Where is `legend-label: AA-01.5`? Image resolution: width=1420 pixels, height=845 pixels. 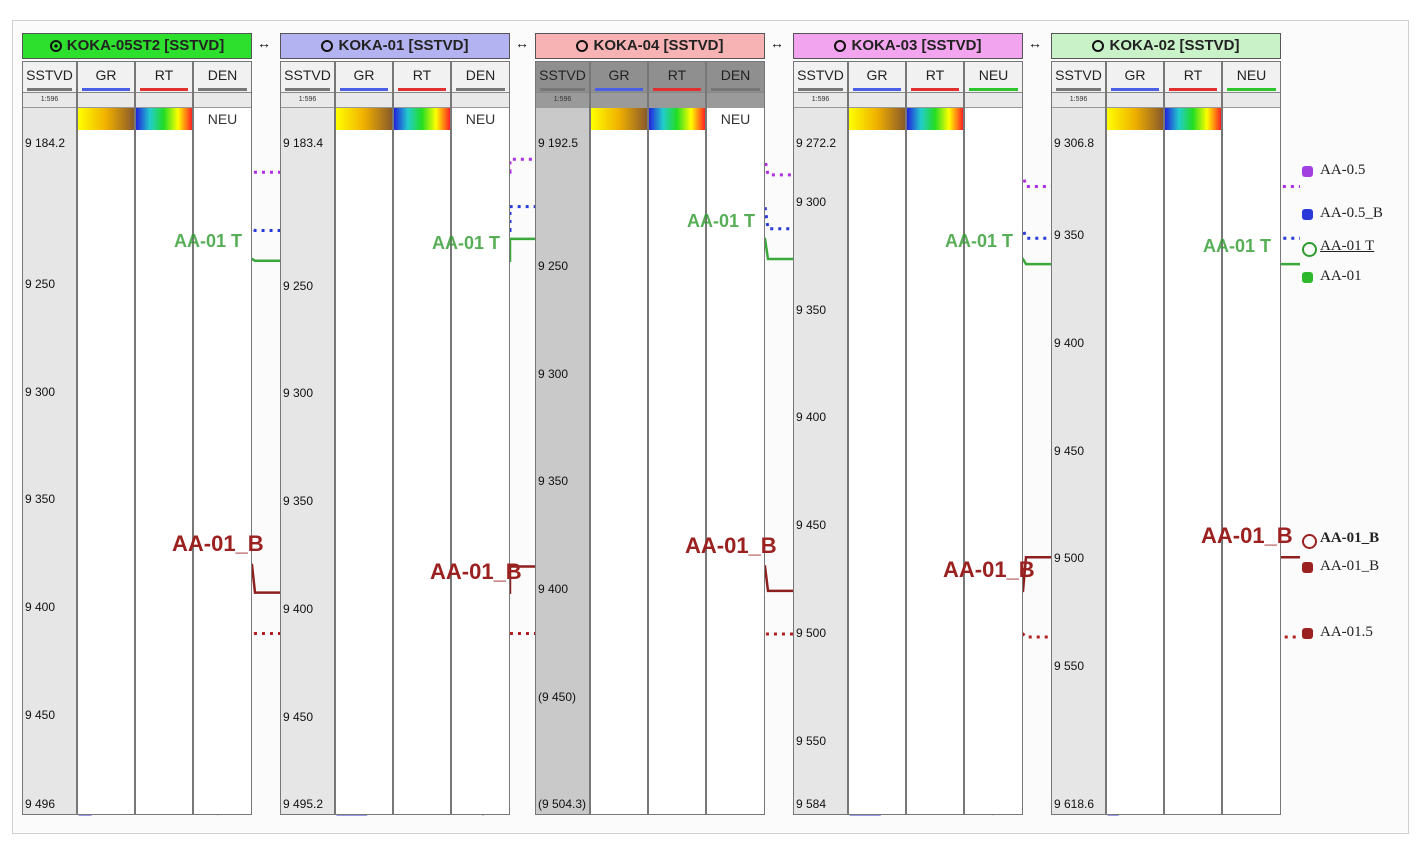 legend-label: AA-01.5 is located at coordinates (1346, 632).